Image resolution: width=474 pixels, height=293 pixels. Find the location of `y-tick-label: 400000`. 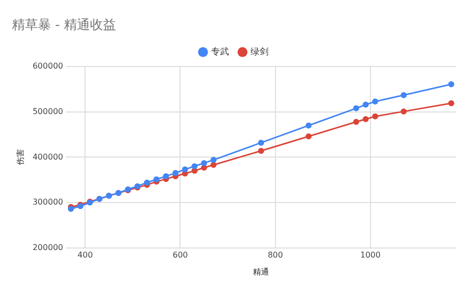

y-tick-label: 400000 is located at coordinates (48, 157).